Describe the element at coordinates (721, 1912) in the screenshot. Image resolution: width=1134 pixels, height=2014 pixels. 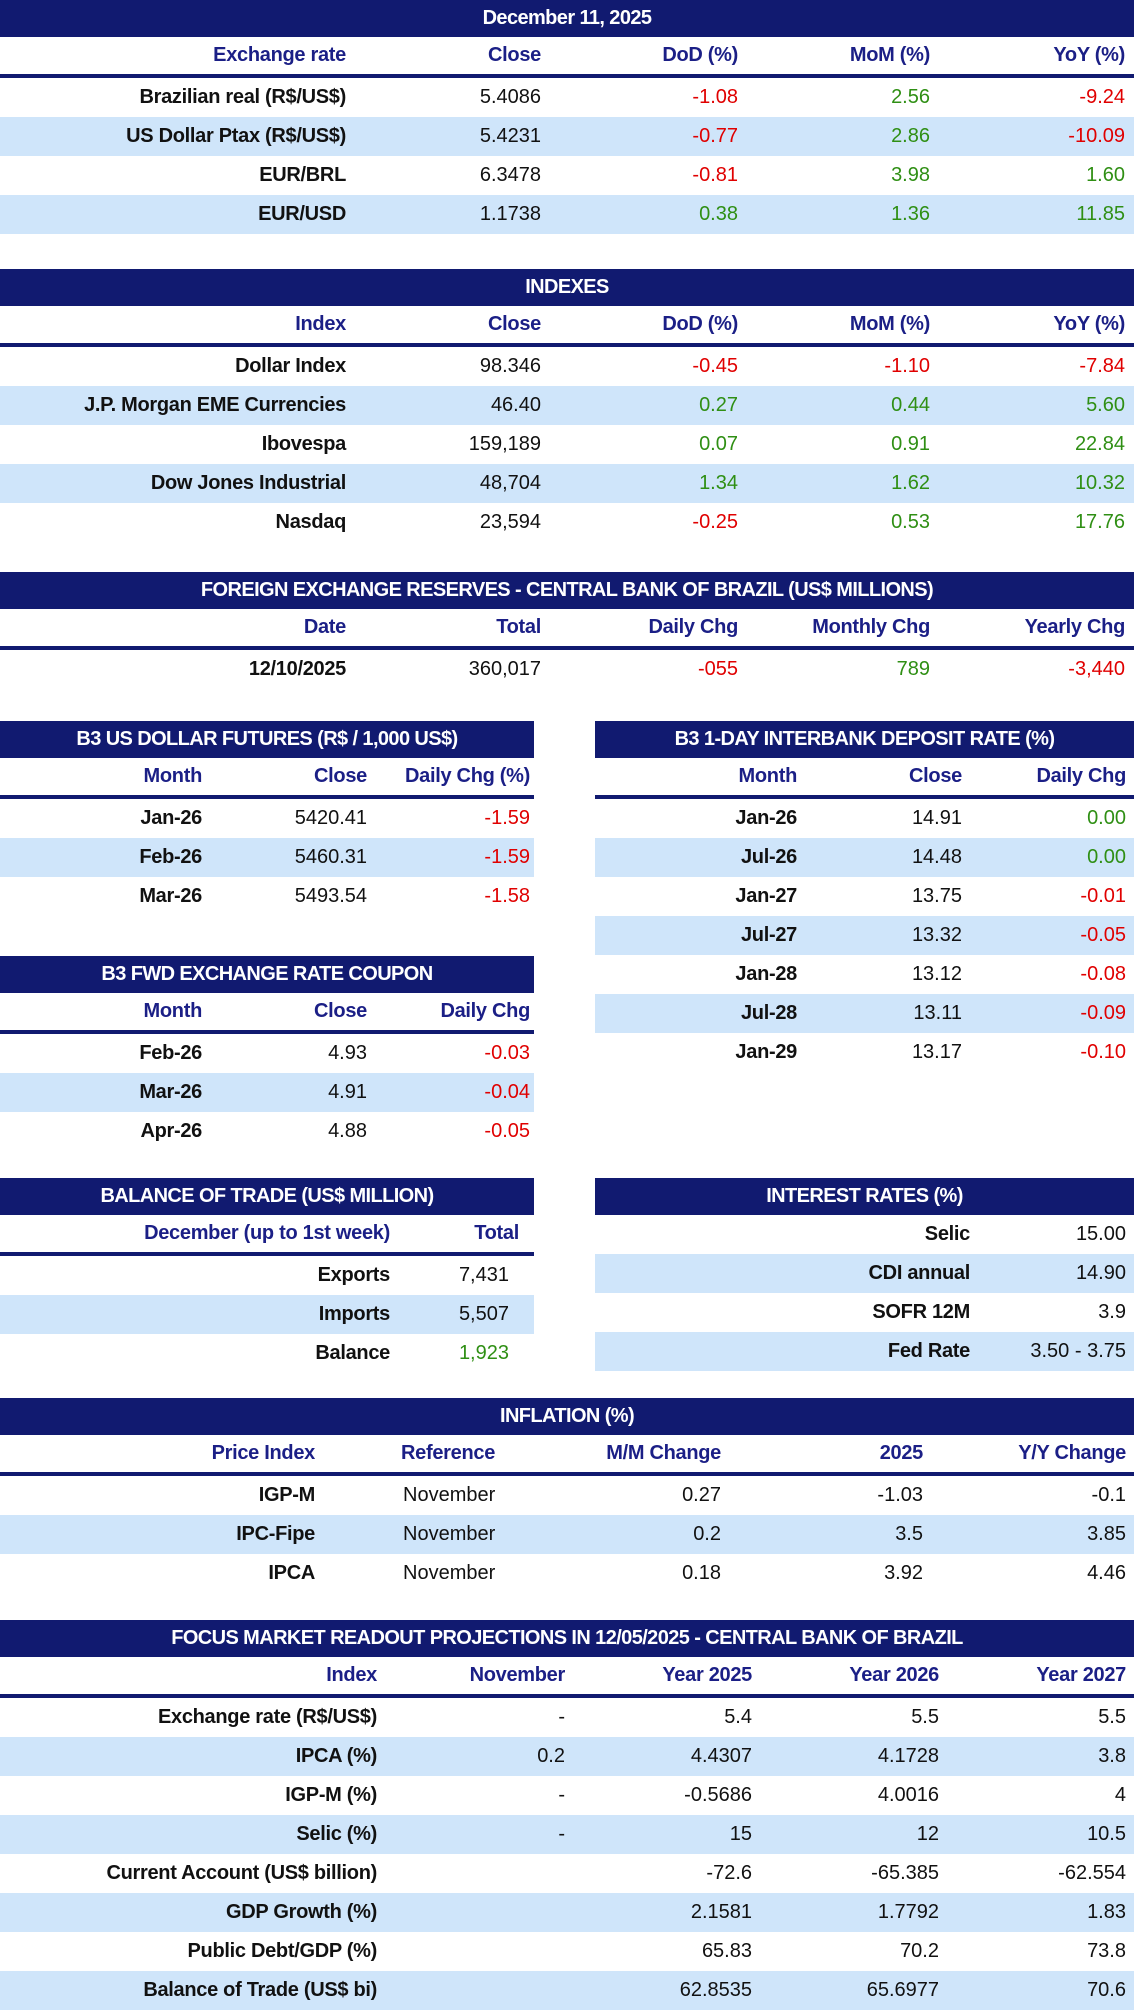
I see `cell-year-2025: 2.1581` at that location.